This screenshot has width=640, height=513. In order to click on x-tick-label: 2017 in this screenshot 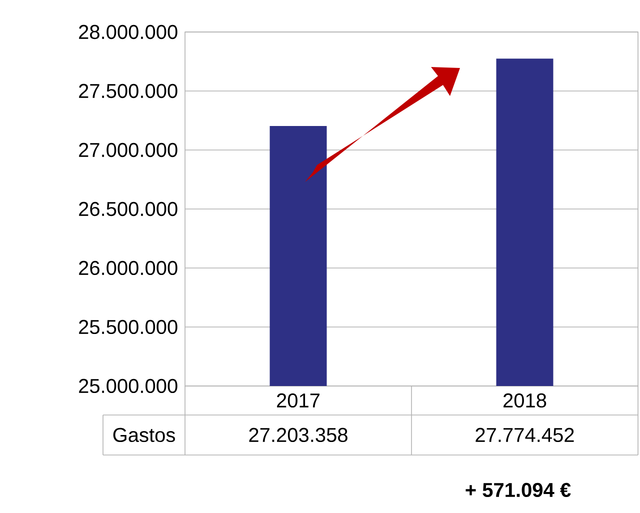, I will do `click(298, 400)`.